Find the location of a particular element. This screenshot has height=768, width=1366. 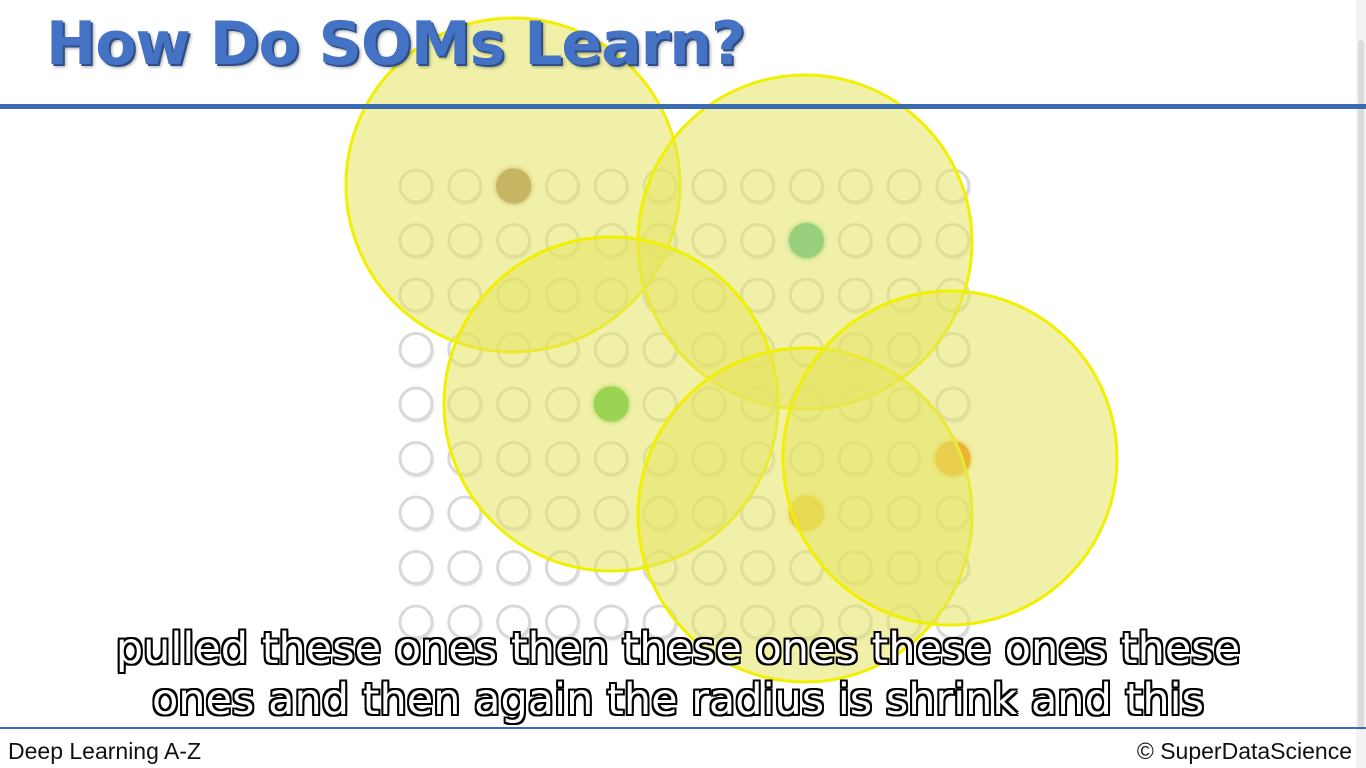

footer-divider is located at coordinates (683, 728).